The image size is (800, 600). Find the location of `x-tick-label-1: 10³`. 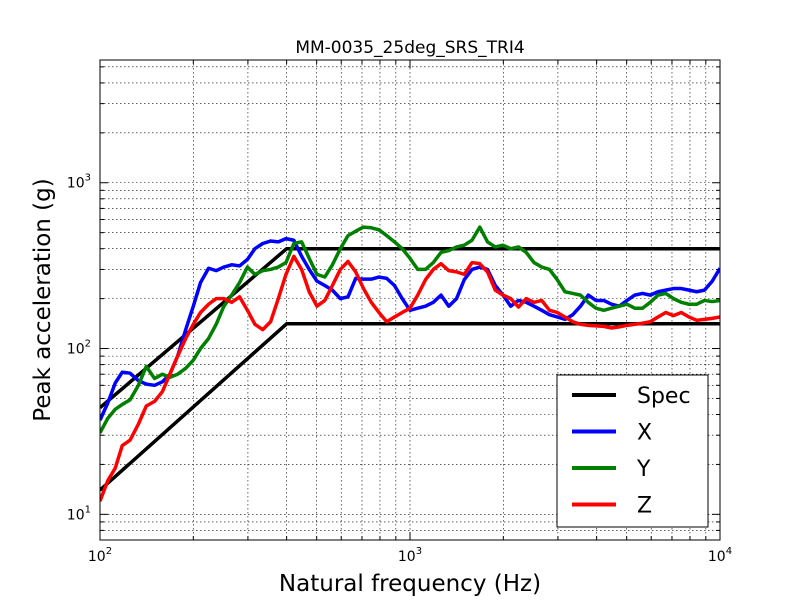

x-tick-label-1: 10³ is located at coordinates (410, 555).